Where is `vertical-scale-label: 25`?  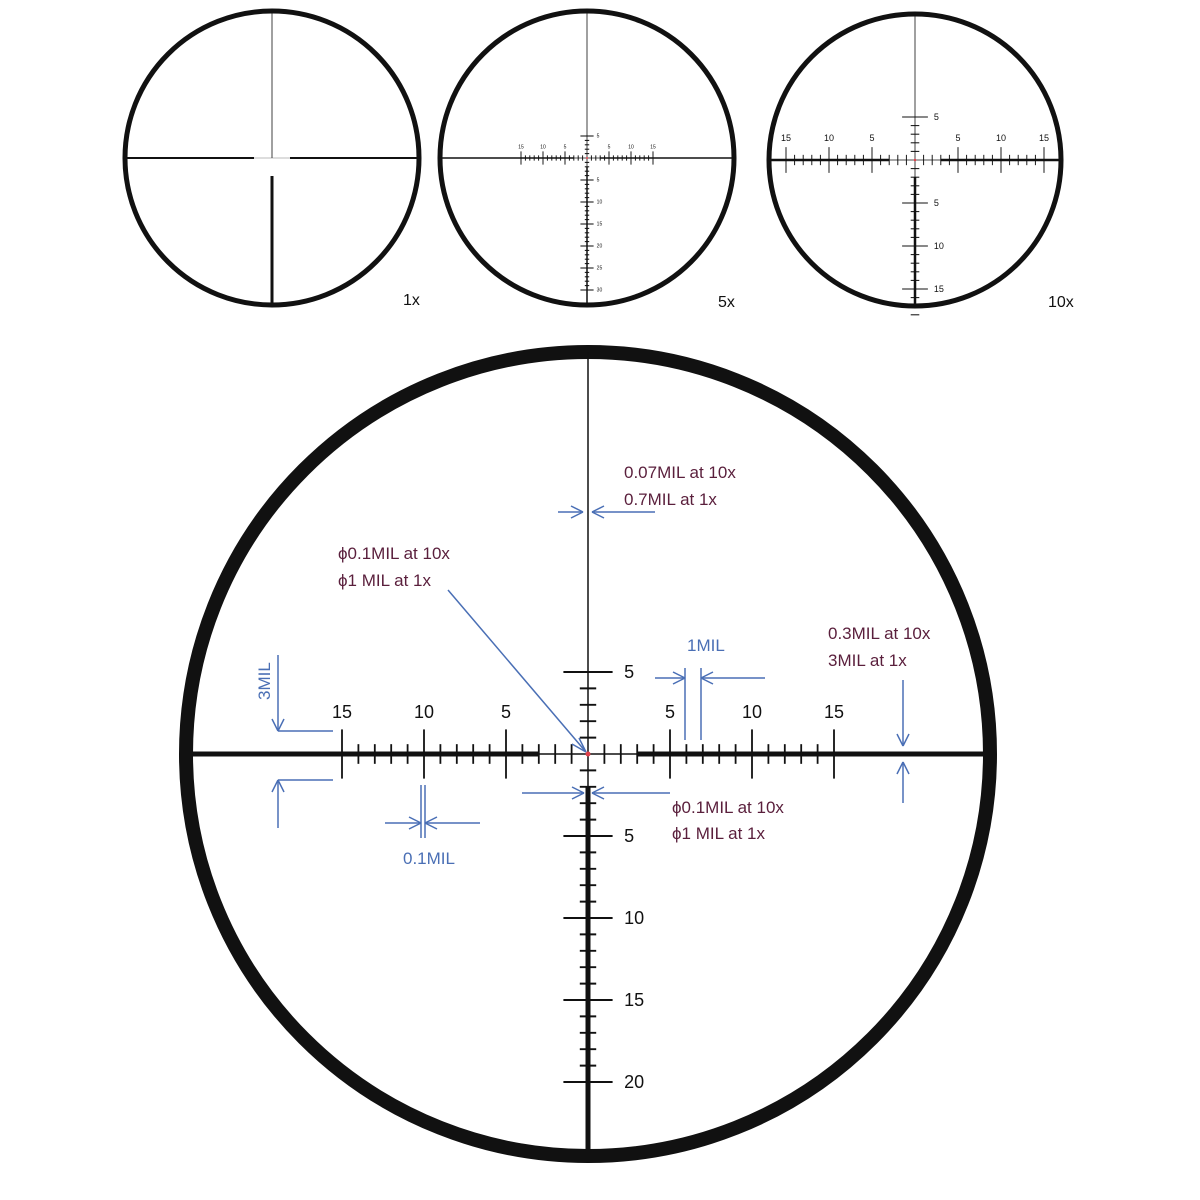 vertical-scale-label: 25 is located at coordinates (600, 269).